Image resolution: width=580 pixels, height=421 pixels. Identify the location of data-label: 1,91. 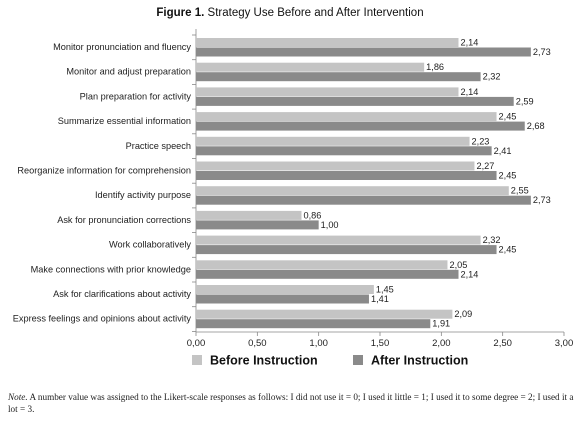
(441, 324).